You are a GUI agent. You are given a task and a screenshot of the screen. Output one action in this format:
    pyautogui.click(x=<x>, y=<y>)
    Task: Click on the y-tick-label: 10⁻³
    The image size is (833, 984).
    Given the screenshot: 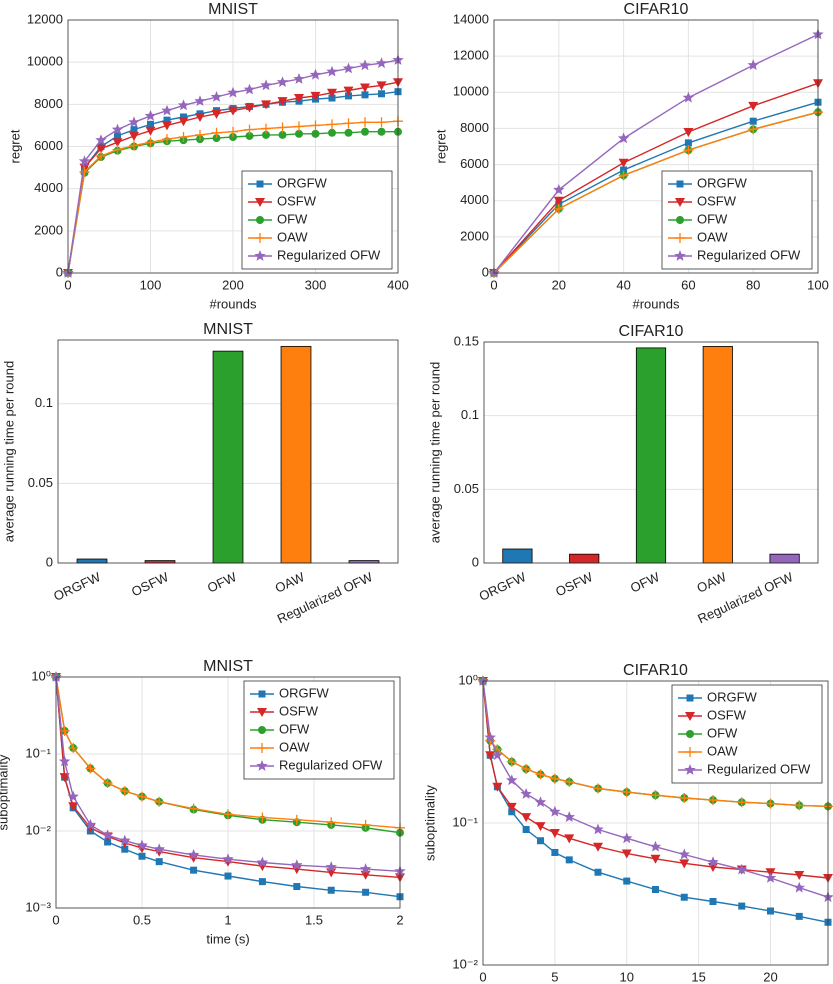 What is the action you would take?
    pyautogui.click(x=38, y=906)
    